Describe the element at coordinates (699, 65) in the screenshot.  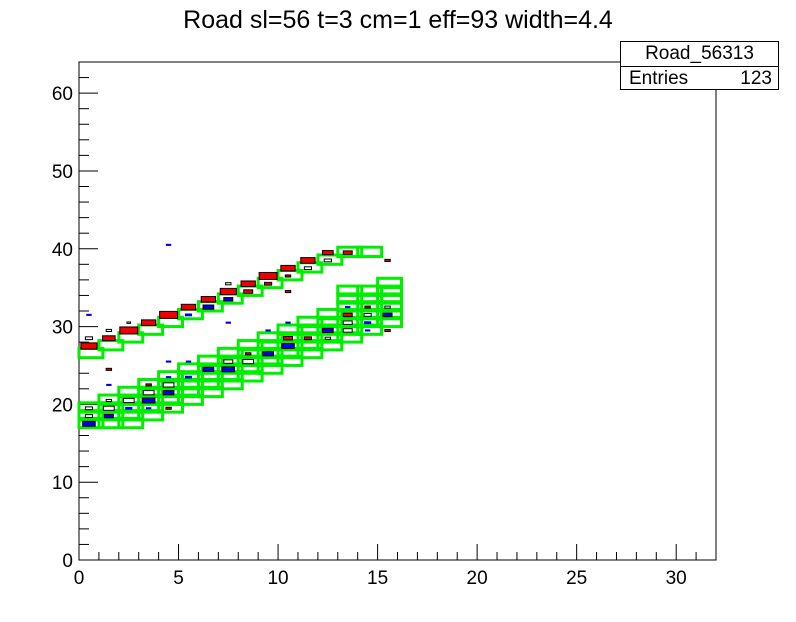
I see `stats-box: Road_56313 Entries 123` at that location.